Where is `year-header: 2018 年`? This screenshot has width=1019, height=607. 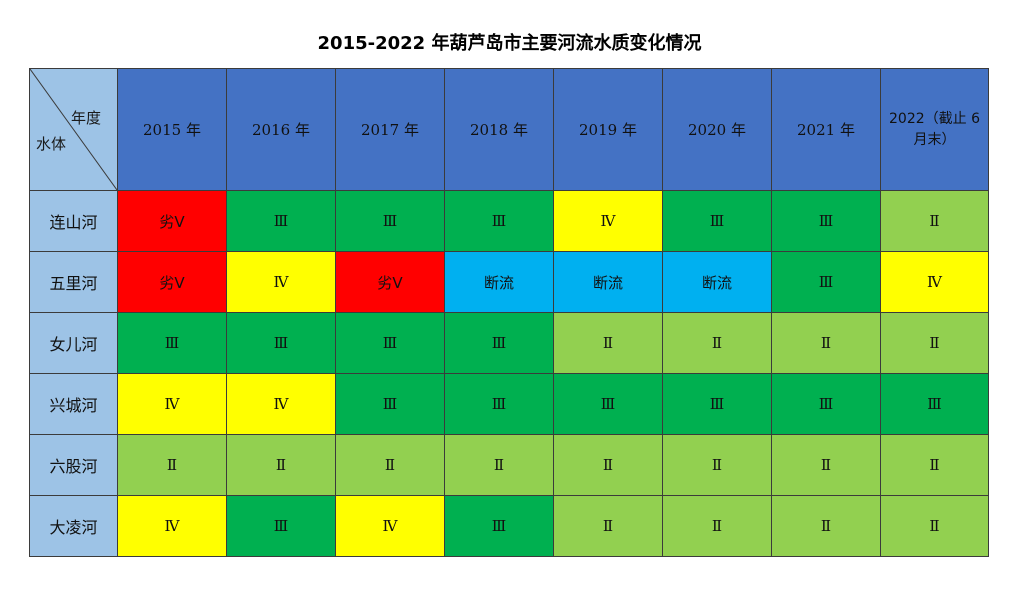 year-header: 2018 年 is located at coordinates (499, 129).